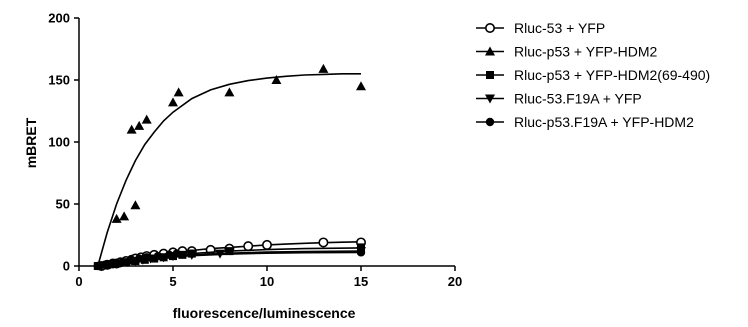  What do you see at coordinates (78, 281) in the screenshot?
I see `x-tick-label: 0` at bounding box center [78, 281].